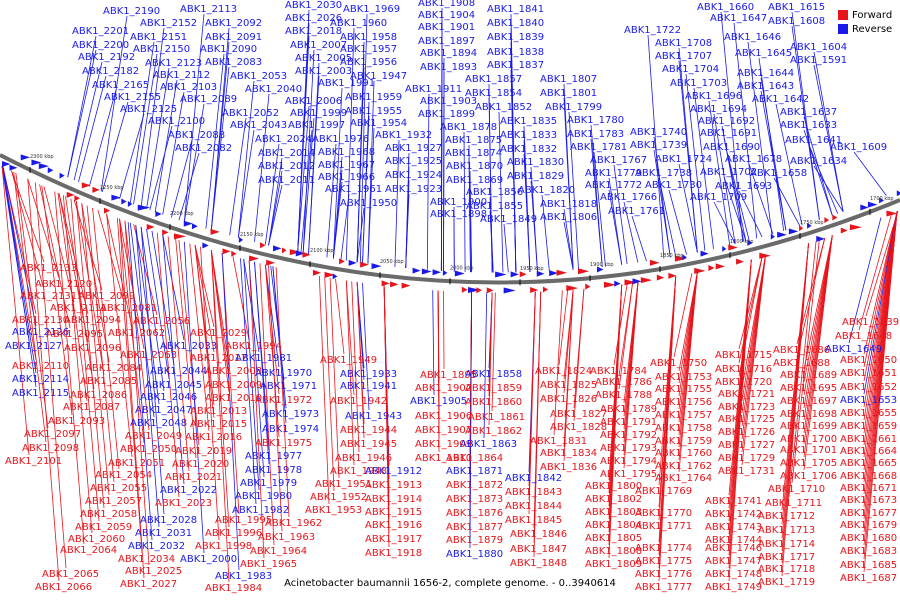 This screenshot has height=600, width=900. What do you see at coordinates (690, 69) in the screenshot?
I see `gene-label: ABK1_1704` at bounding box center [690, 69].